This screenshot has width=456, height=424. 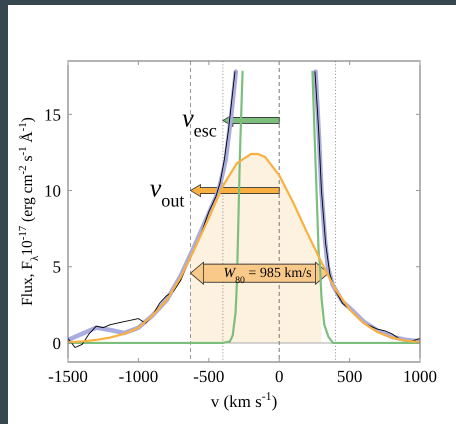 What do you see at coordinates (349, 376) in the screenshot?
I see `x-tick-label: 500` at bounding box center [349, 376].